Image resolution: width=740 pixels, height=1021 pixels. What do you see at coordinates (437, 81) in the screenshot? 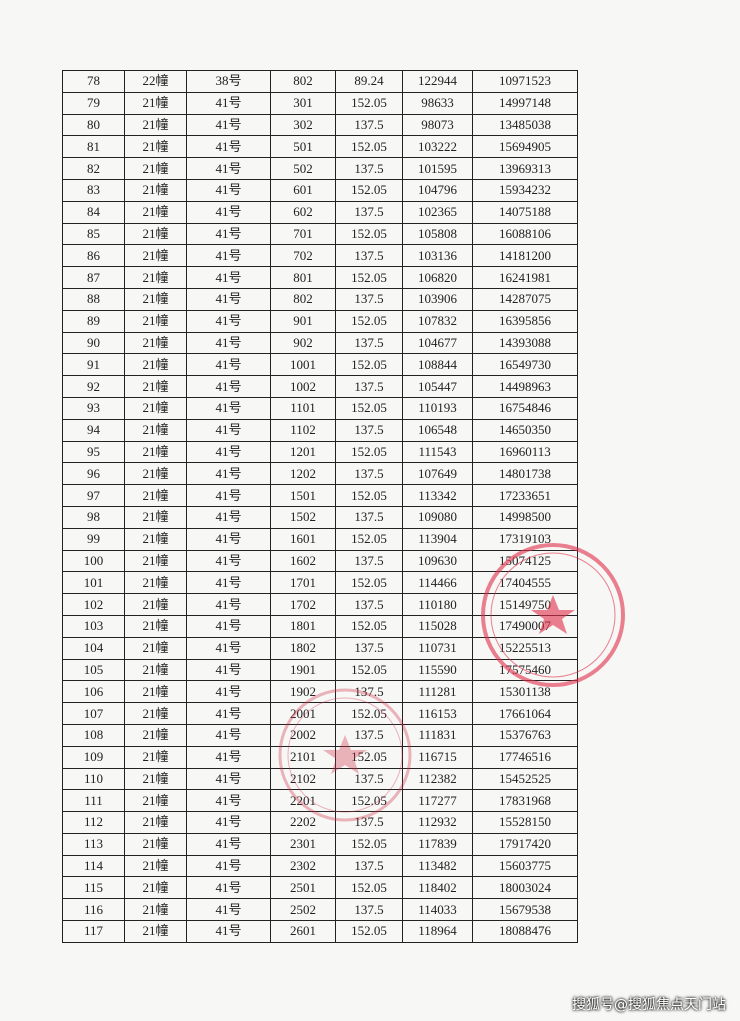
I see `table-cell: 122944` at bounding box center [437, 81].